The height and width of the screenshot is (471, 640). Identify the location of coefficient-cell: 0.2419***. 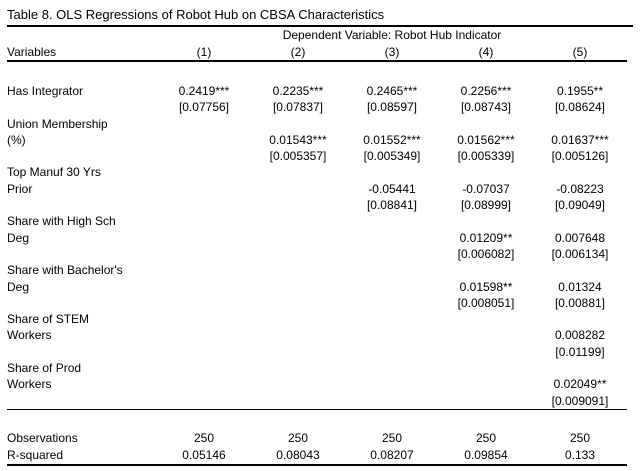
(204, 91).